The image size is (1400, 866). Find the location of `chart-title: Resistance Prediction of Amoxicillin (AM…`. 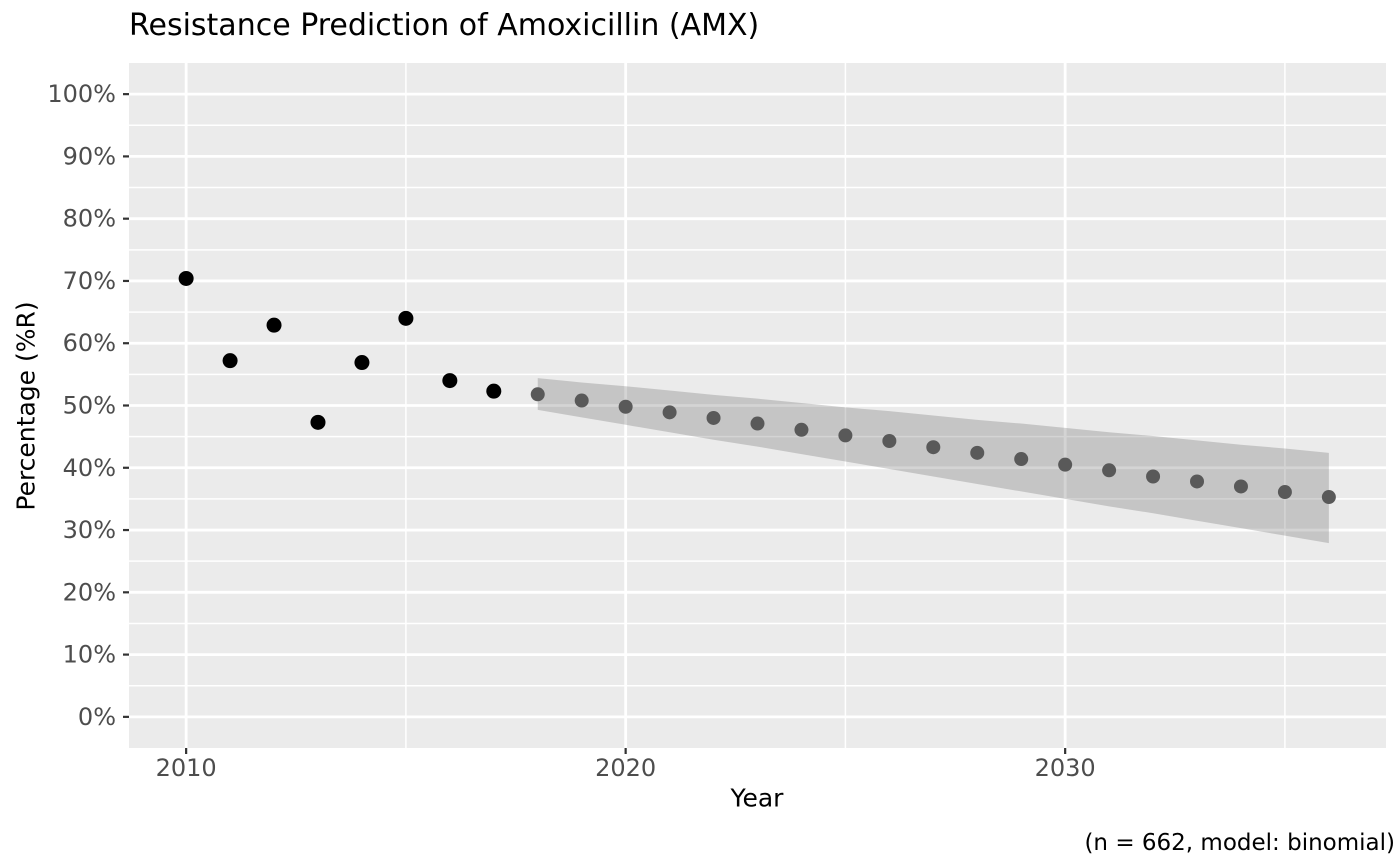

chart-title: Resistance Prediction of Amoxicillin (AM… is located at coordinates (444, 25).